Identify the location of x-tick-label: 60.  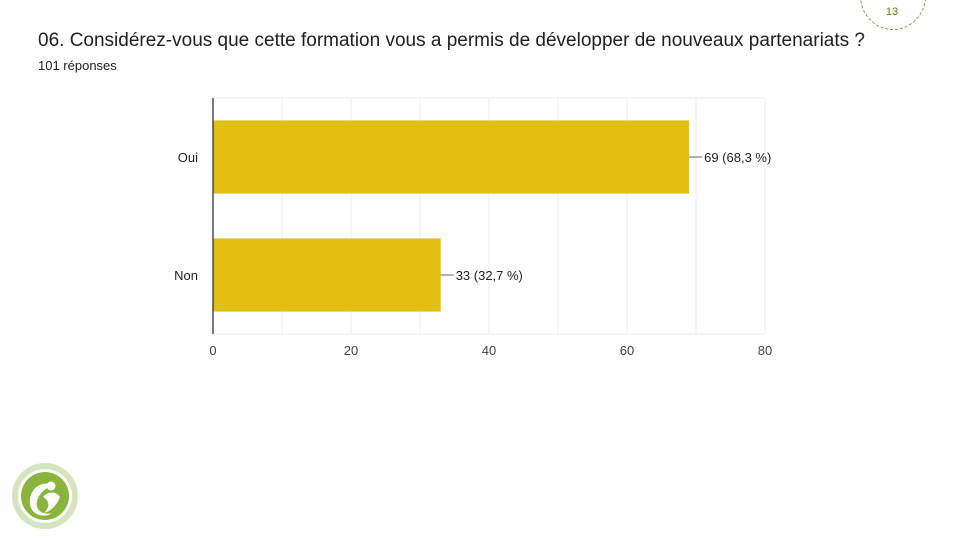
(627, 350).